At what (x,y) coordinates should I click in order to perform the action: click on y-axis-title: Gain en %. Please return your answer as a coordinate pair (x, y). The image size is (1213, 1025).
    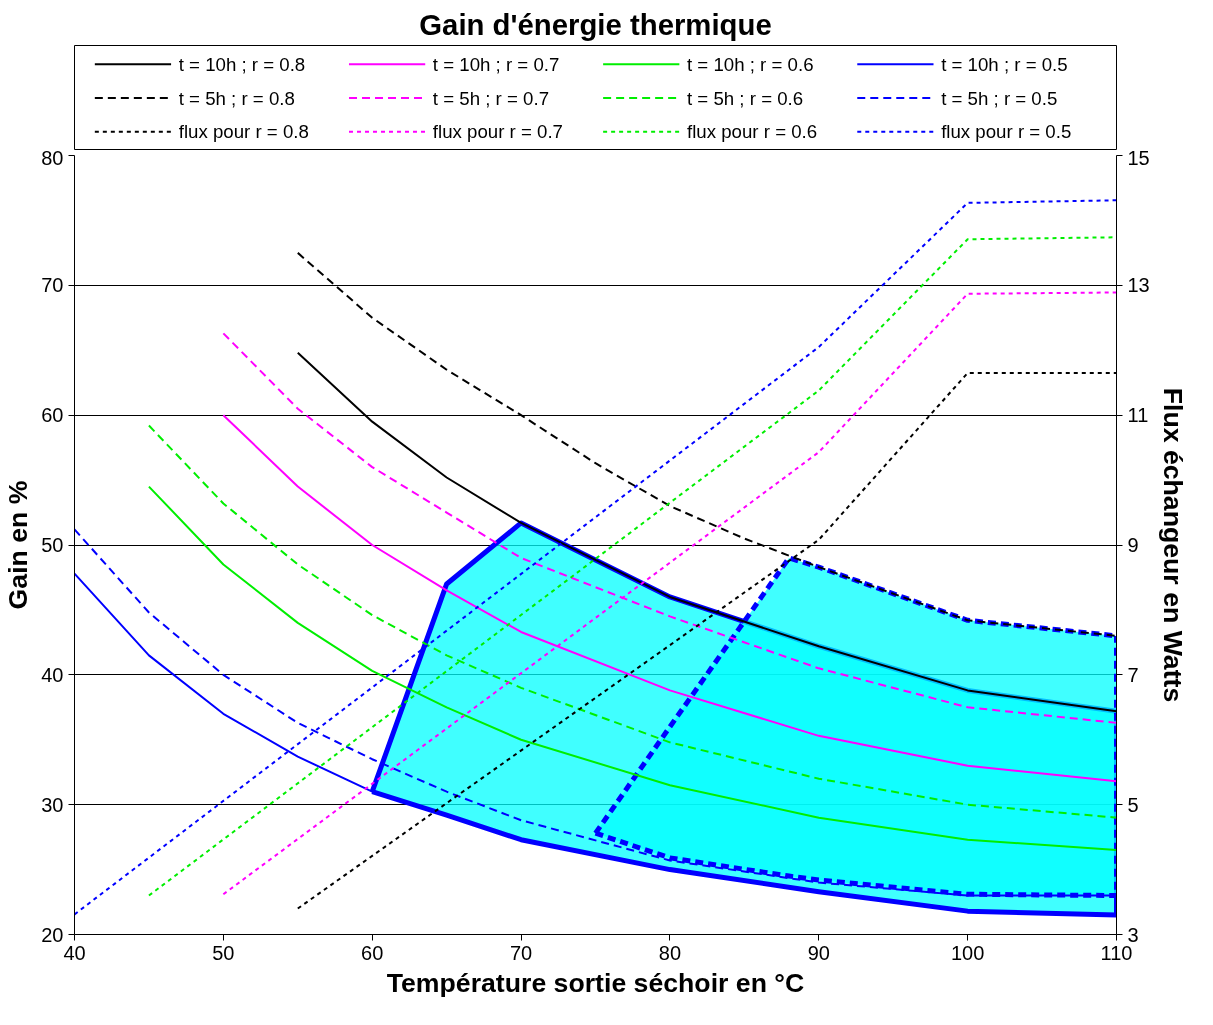
    Looking at the image, I should click on (18, 545).